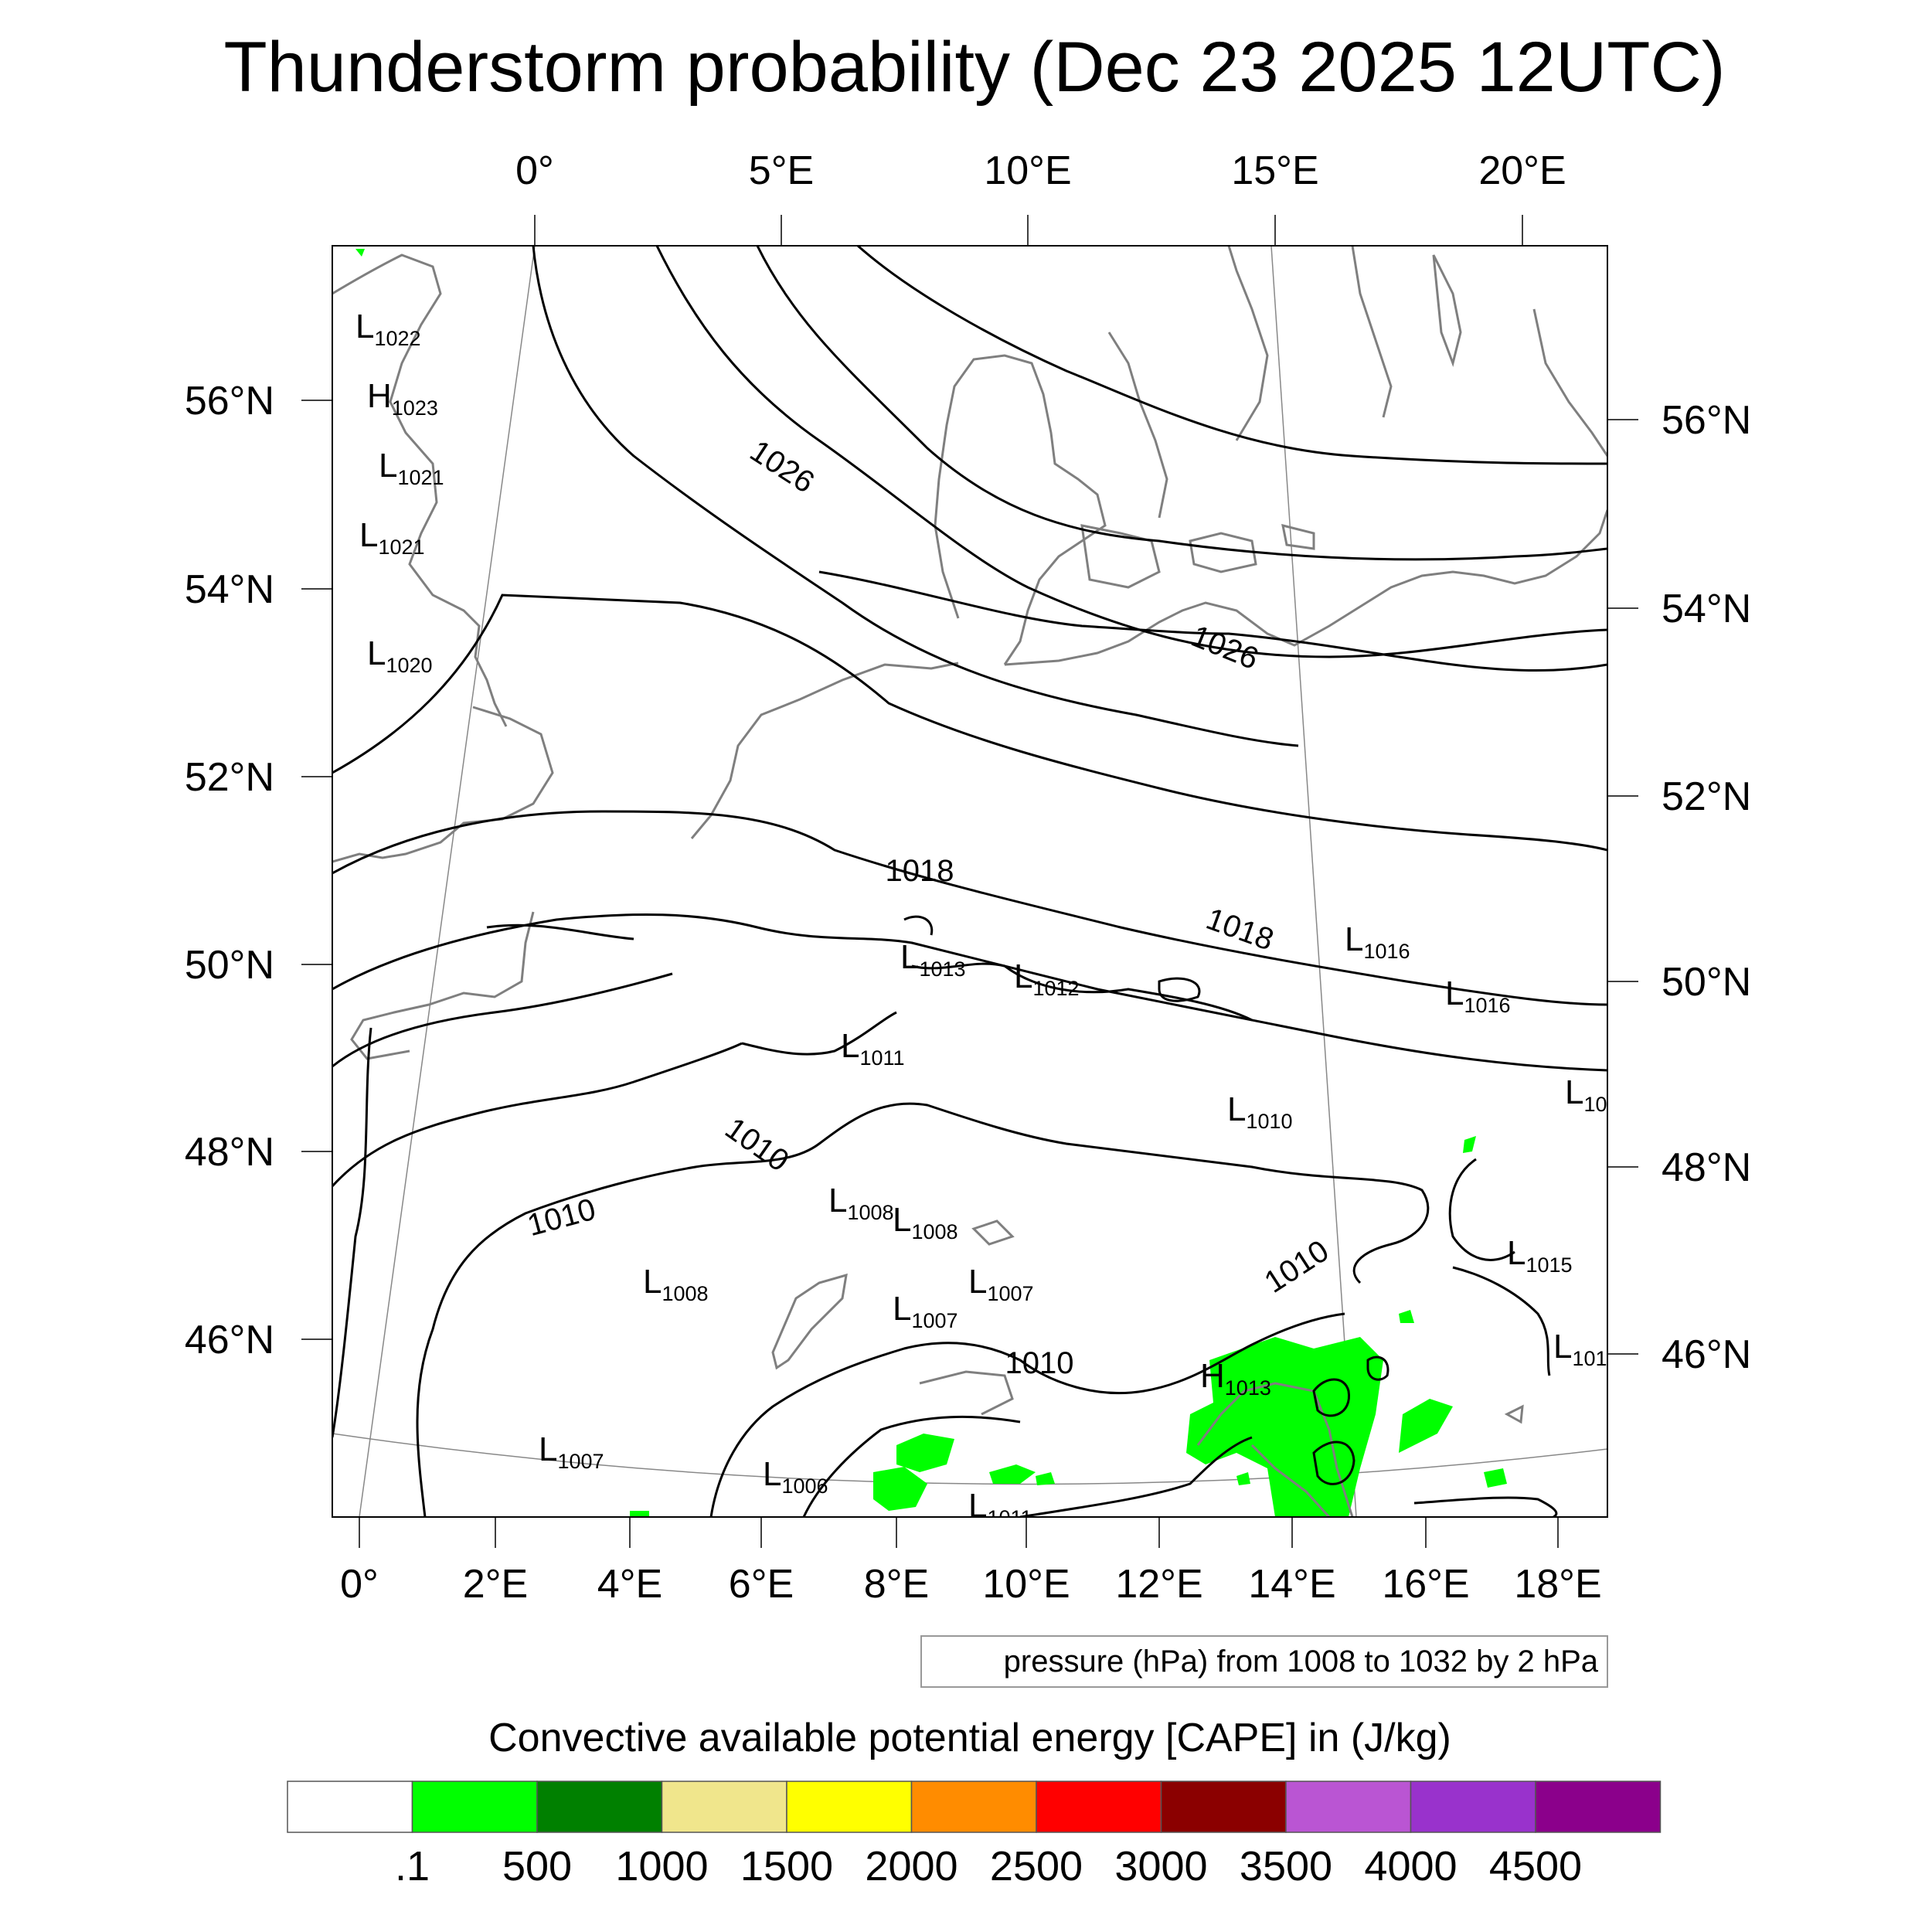  I want to click on left-lat-tick-label: 50°N, so click(230, 965).